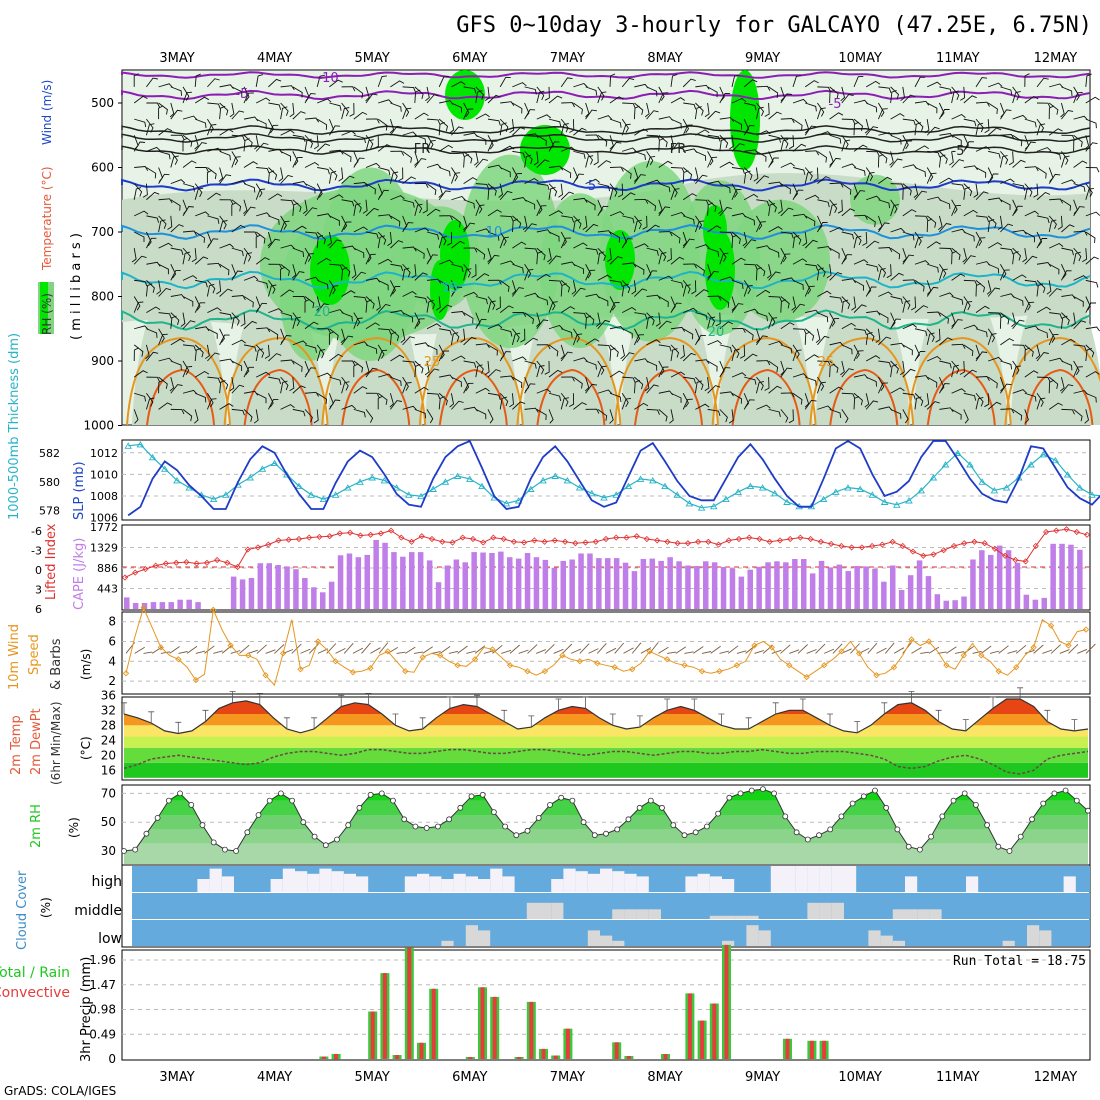 This screenshot has width=1100, height=1100. I want to click on top-date-label: 6MAY, so click(469, 58).